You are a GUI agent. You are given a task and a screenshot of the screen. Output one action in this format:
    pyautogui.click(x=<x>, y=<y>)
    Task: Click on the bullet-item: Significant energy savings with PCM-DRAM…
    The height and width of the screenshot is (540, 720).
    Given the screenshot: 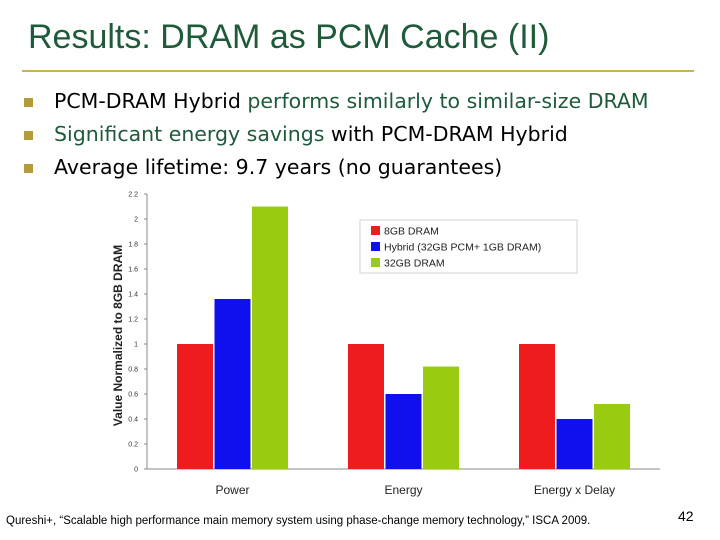 What is the action you would take?
    pyautogui.click(x=336, y=133)
    